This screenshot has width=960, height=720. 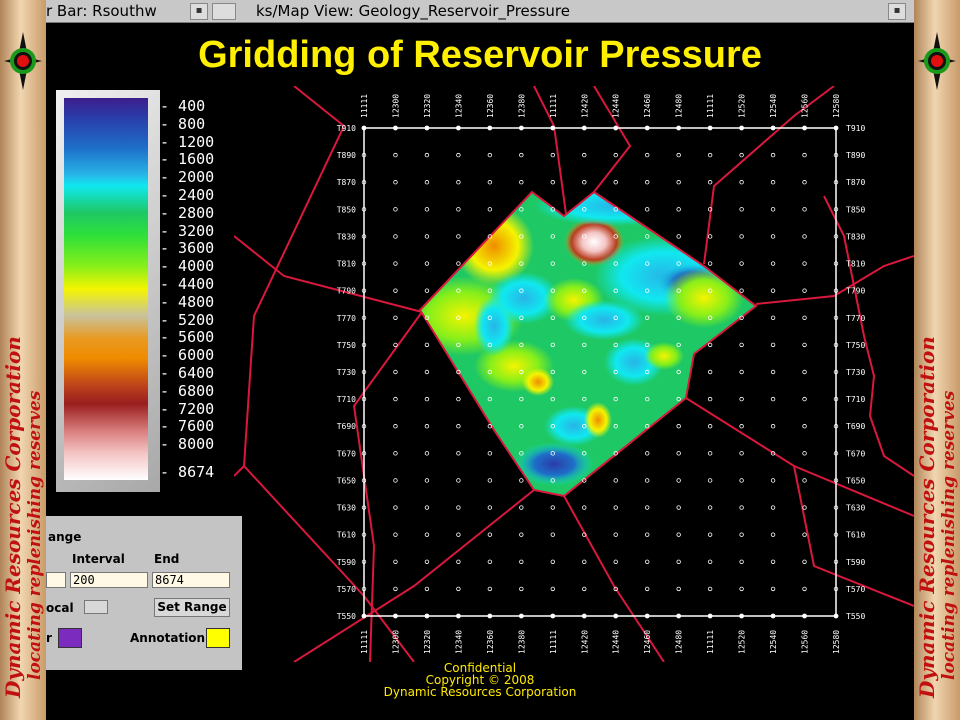 What do you see at coordinates (192, 607) in the screenshot?
I see `set-range-button: Set Range` at bounding box center [192, 607].